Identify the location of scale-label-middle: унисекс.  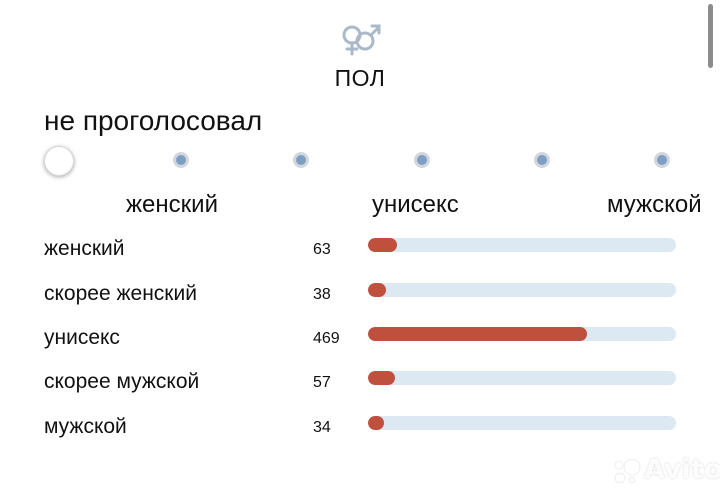
(415, 204).